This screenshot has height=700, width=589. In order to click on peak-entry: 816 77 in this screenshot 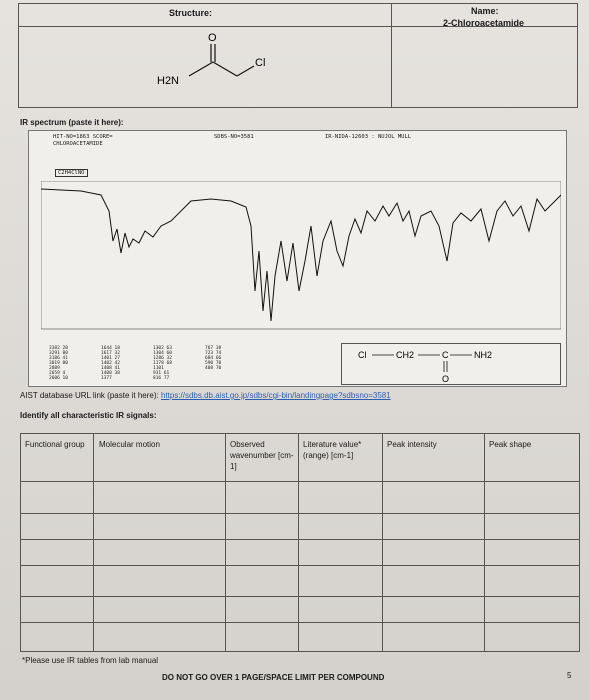, I will do `click(161, 378)`.